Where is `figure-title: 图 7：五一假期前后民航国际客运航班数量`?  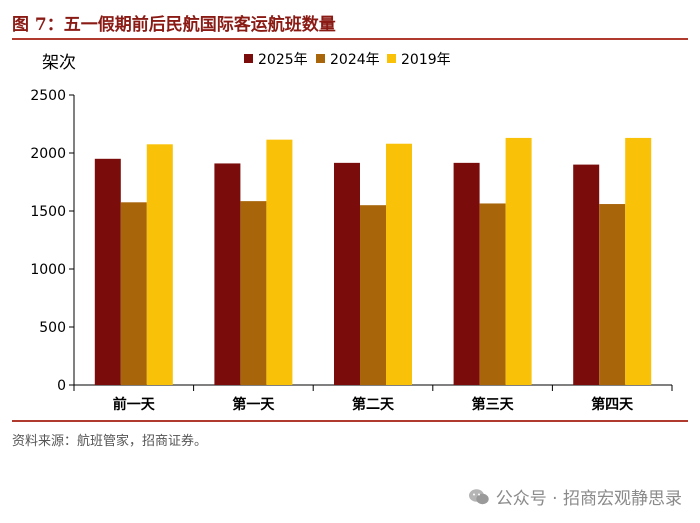 figure-title: 图 7：五一假期前后民航国际客运航班数量 is located at coordinates (174, 25).